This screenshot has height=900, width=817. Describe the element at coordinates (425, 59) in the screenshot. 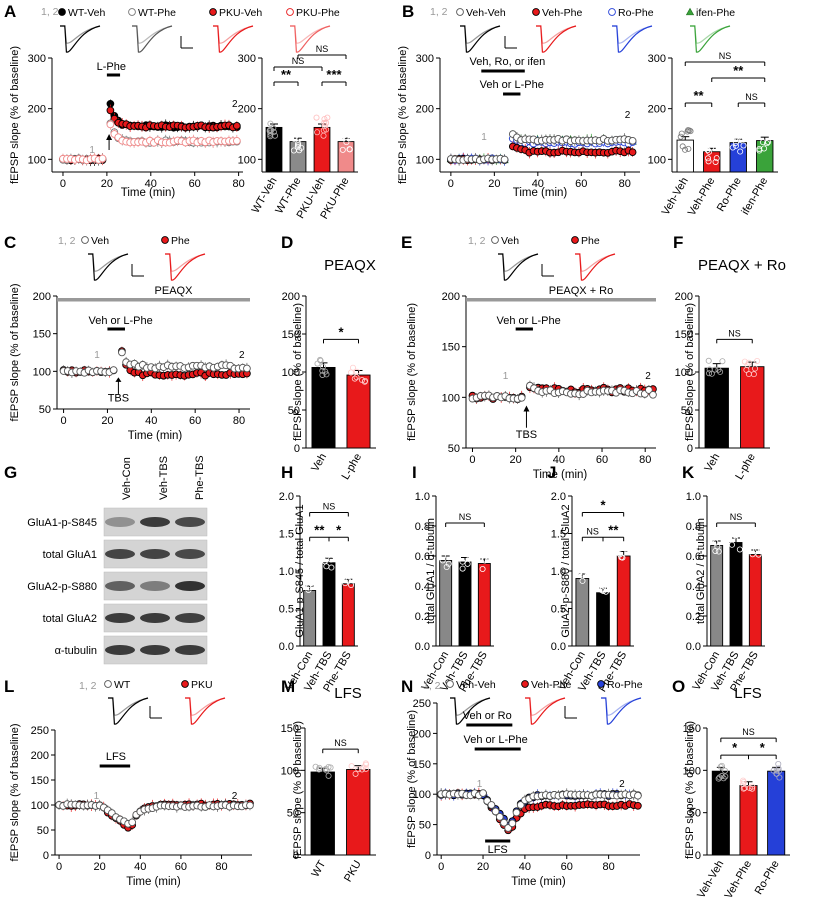

I see `y-tick-label: 300` at that location.